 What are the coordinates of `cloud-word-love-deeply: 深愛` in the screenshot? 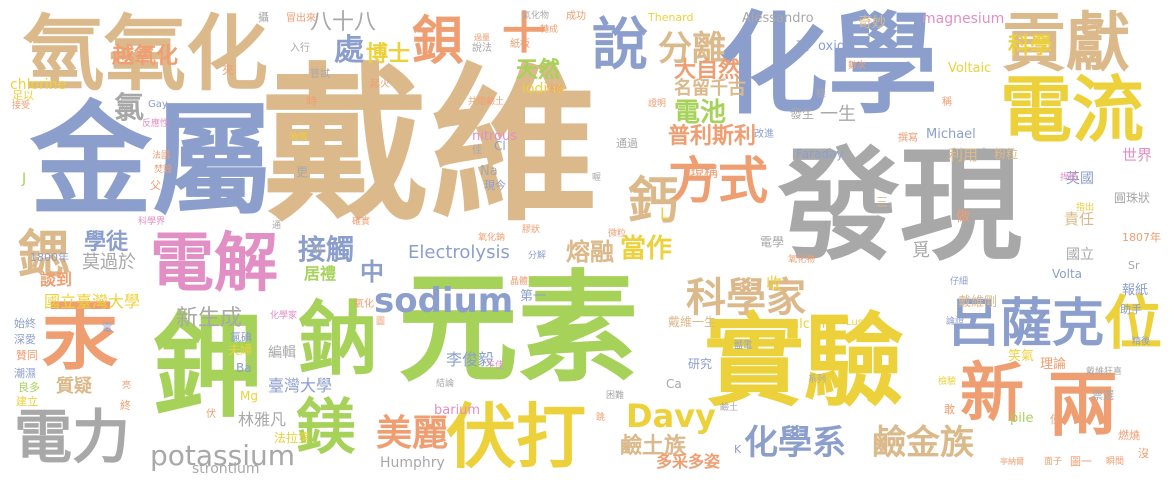 It's located at (25, 339).